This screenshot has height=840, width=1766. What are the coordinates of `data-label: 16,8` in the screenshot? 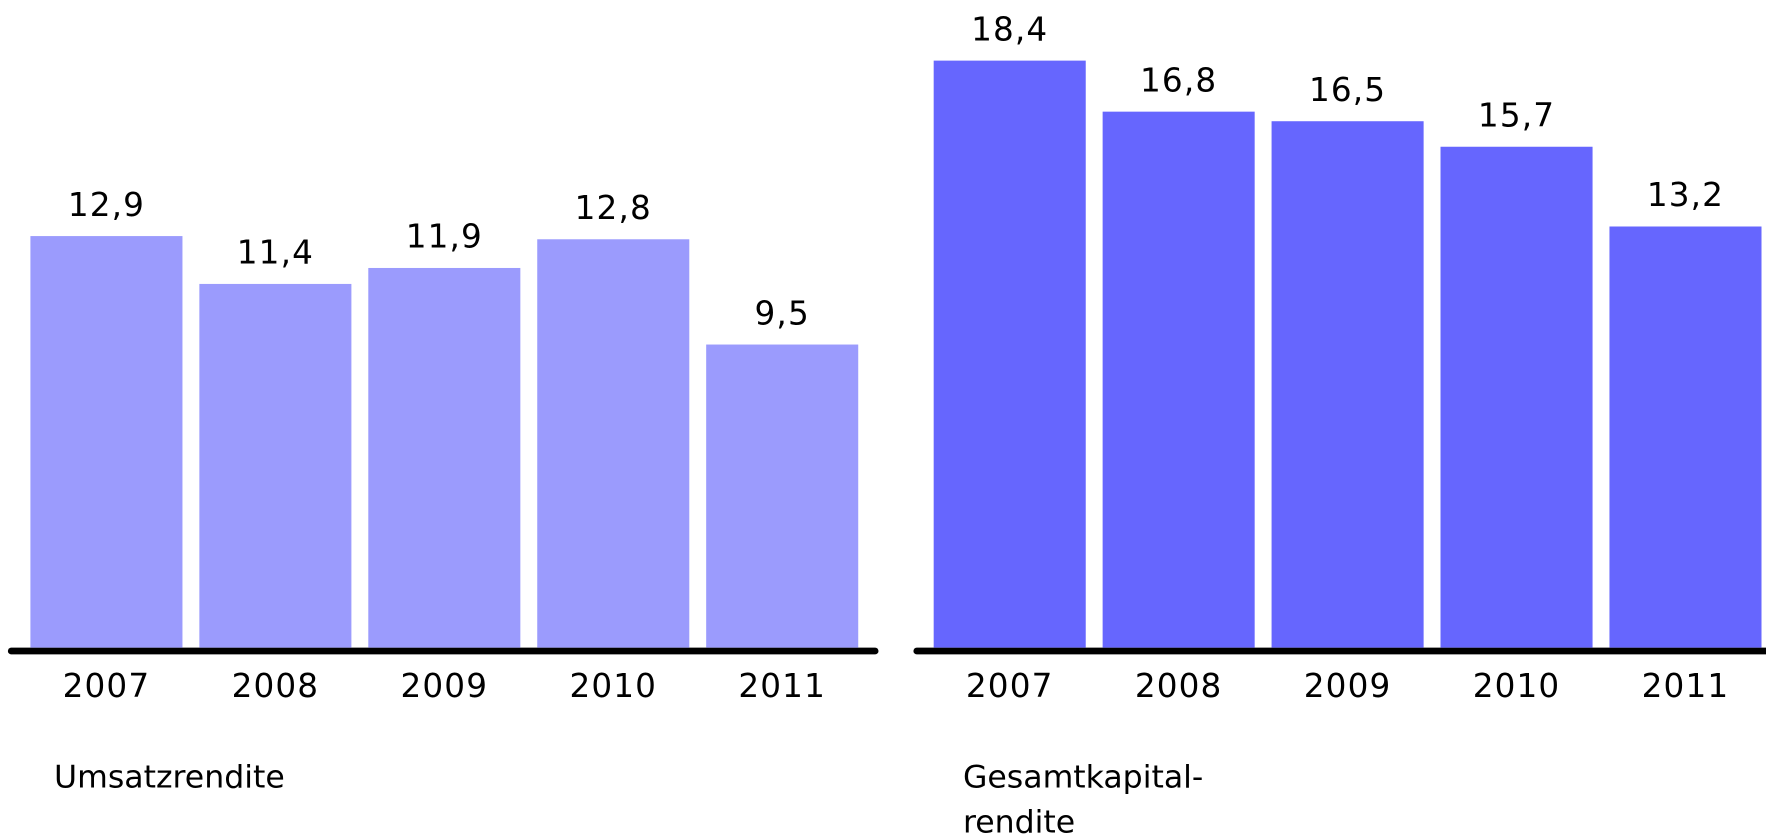 It's located at (1178, 80).